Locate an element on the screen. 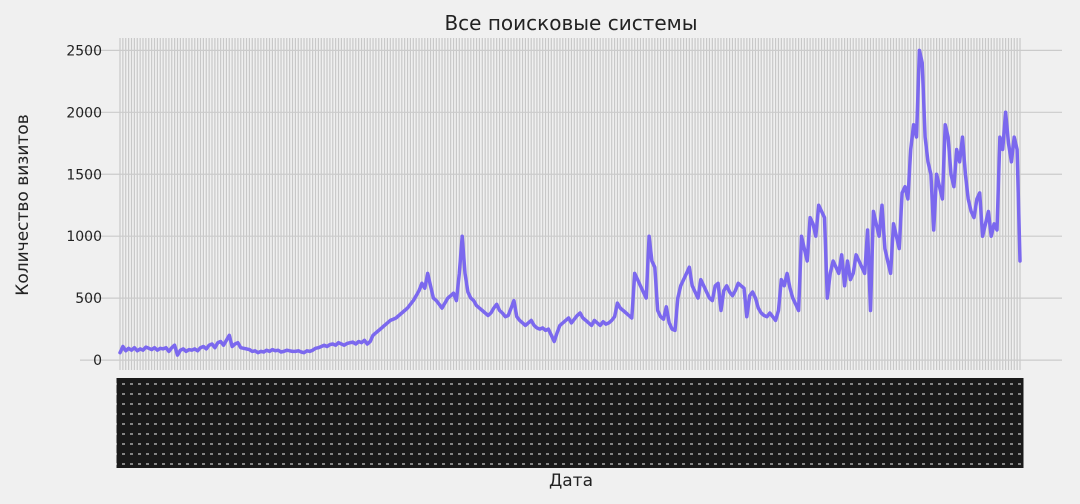 Image resolution: width=1080 pixels, height=504 pixels. y-tick-label: 1000 is located at coordinates (84, 237).